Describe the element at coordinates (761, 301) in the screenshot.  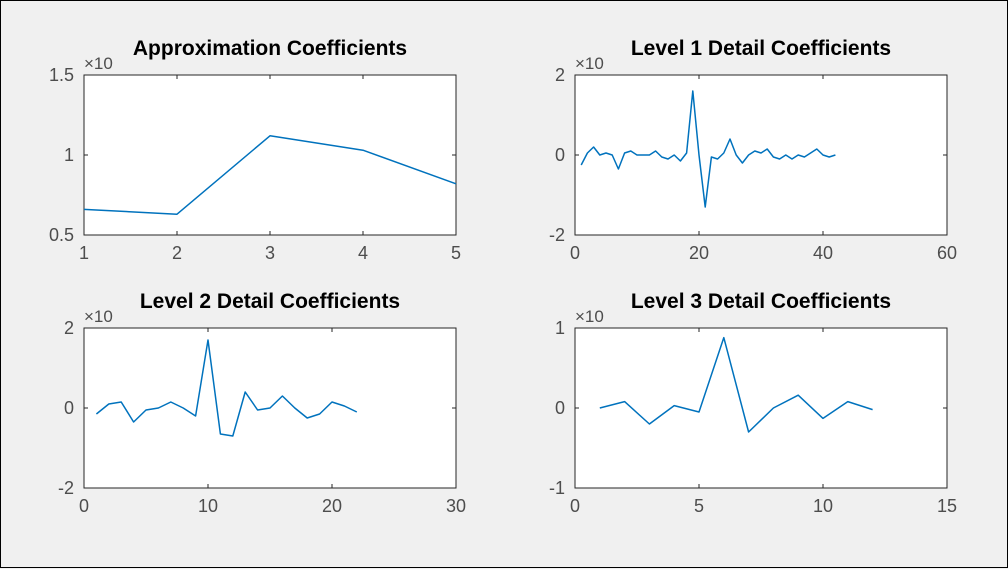
I see `plot-title: Level 3 Detail Coefficients` at that location.